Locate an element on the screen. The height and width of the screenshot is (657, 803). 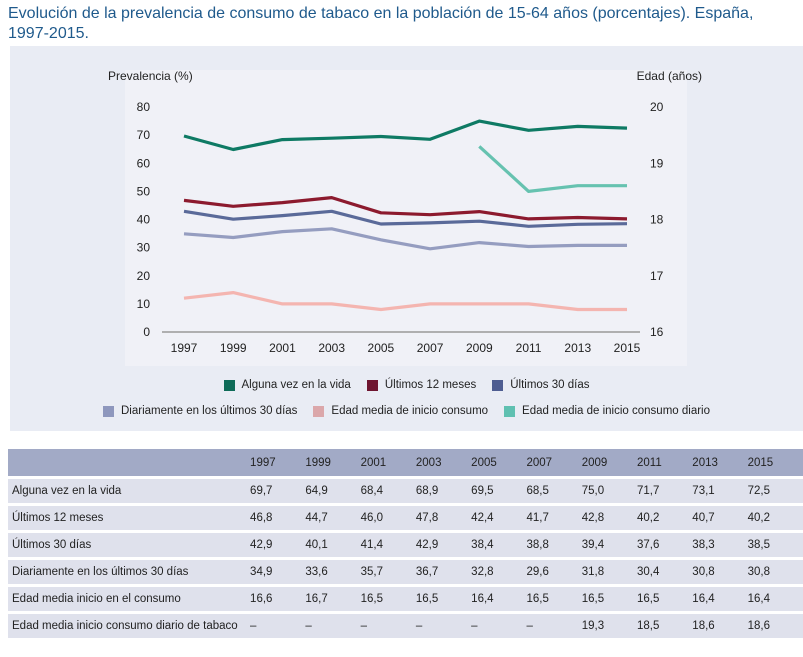
table-cell: 32,8 is located at coordinates (499, 572).